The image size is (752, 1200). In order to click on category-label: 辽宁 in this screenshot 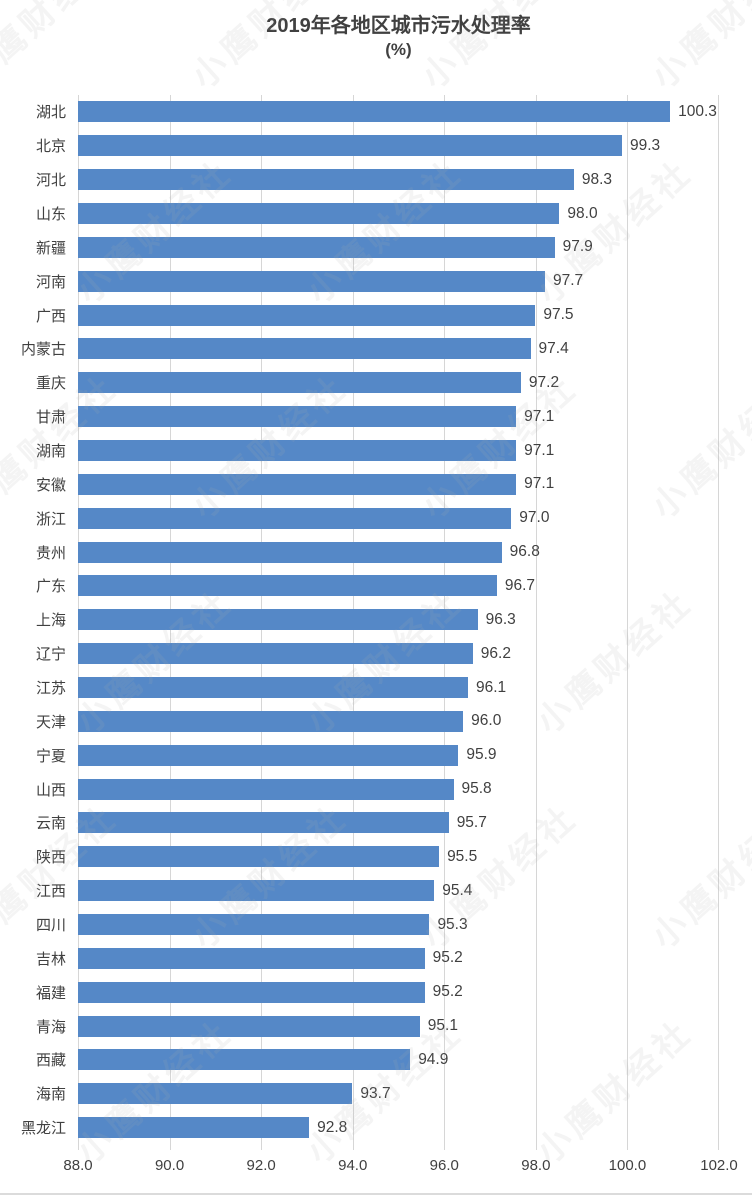, I will do `click(50, 655)`.